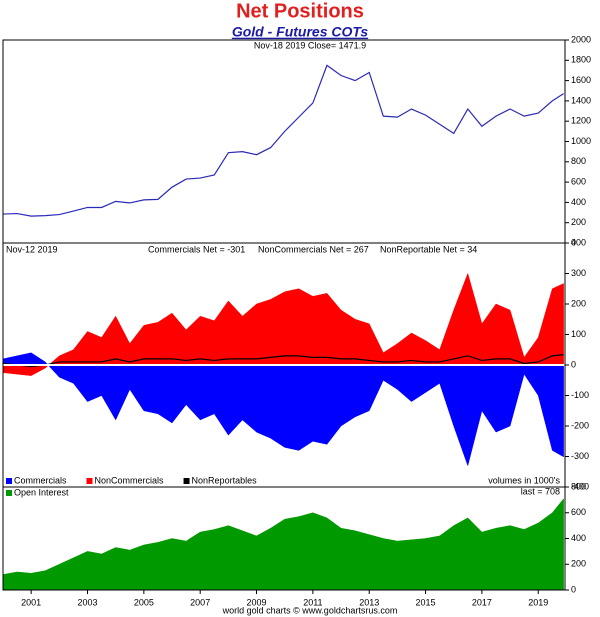 The image size is (600, 617). I want to click on annotation: NonReportable Net = 34, so click(428, 249).